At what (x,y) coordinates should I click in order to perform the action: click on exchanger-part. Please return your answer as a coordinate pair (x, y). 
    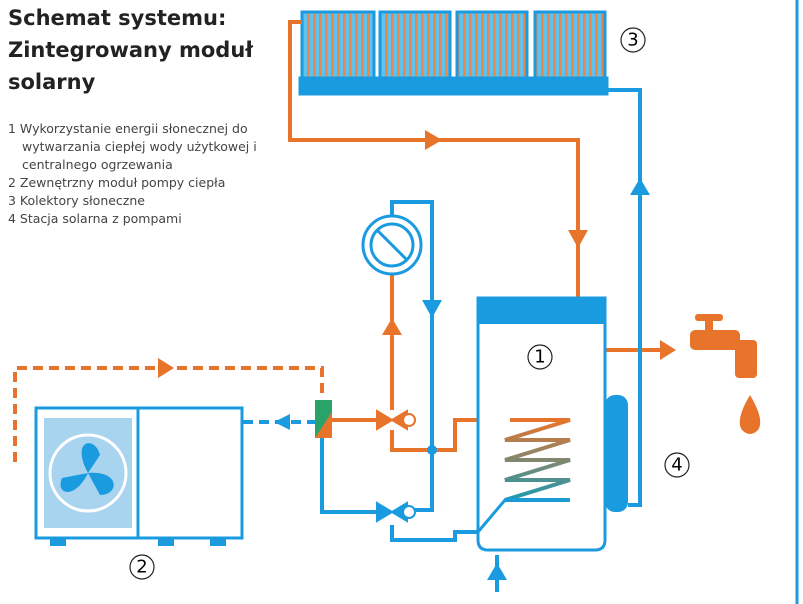
    Looking at the image, I should click on (323, 419).